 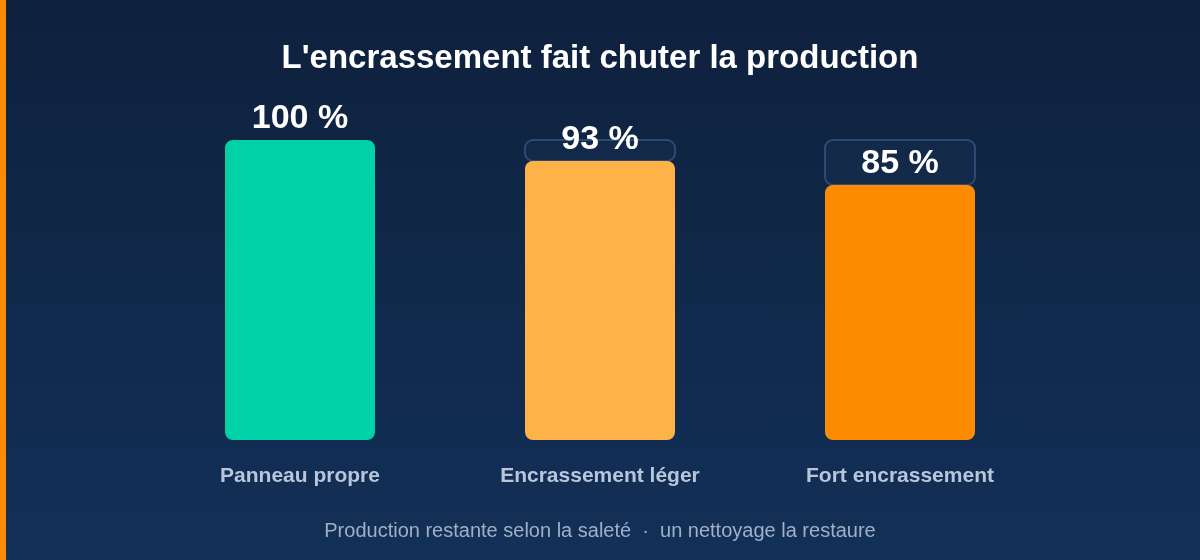 What do you see at coordinates (900, 161) in the screenshot?
I see `data-label: 85 %` at bounding box center [900, 161].